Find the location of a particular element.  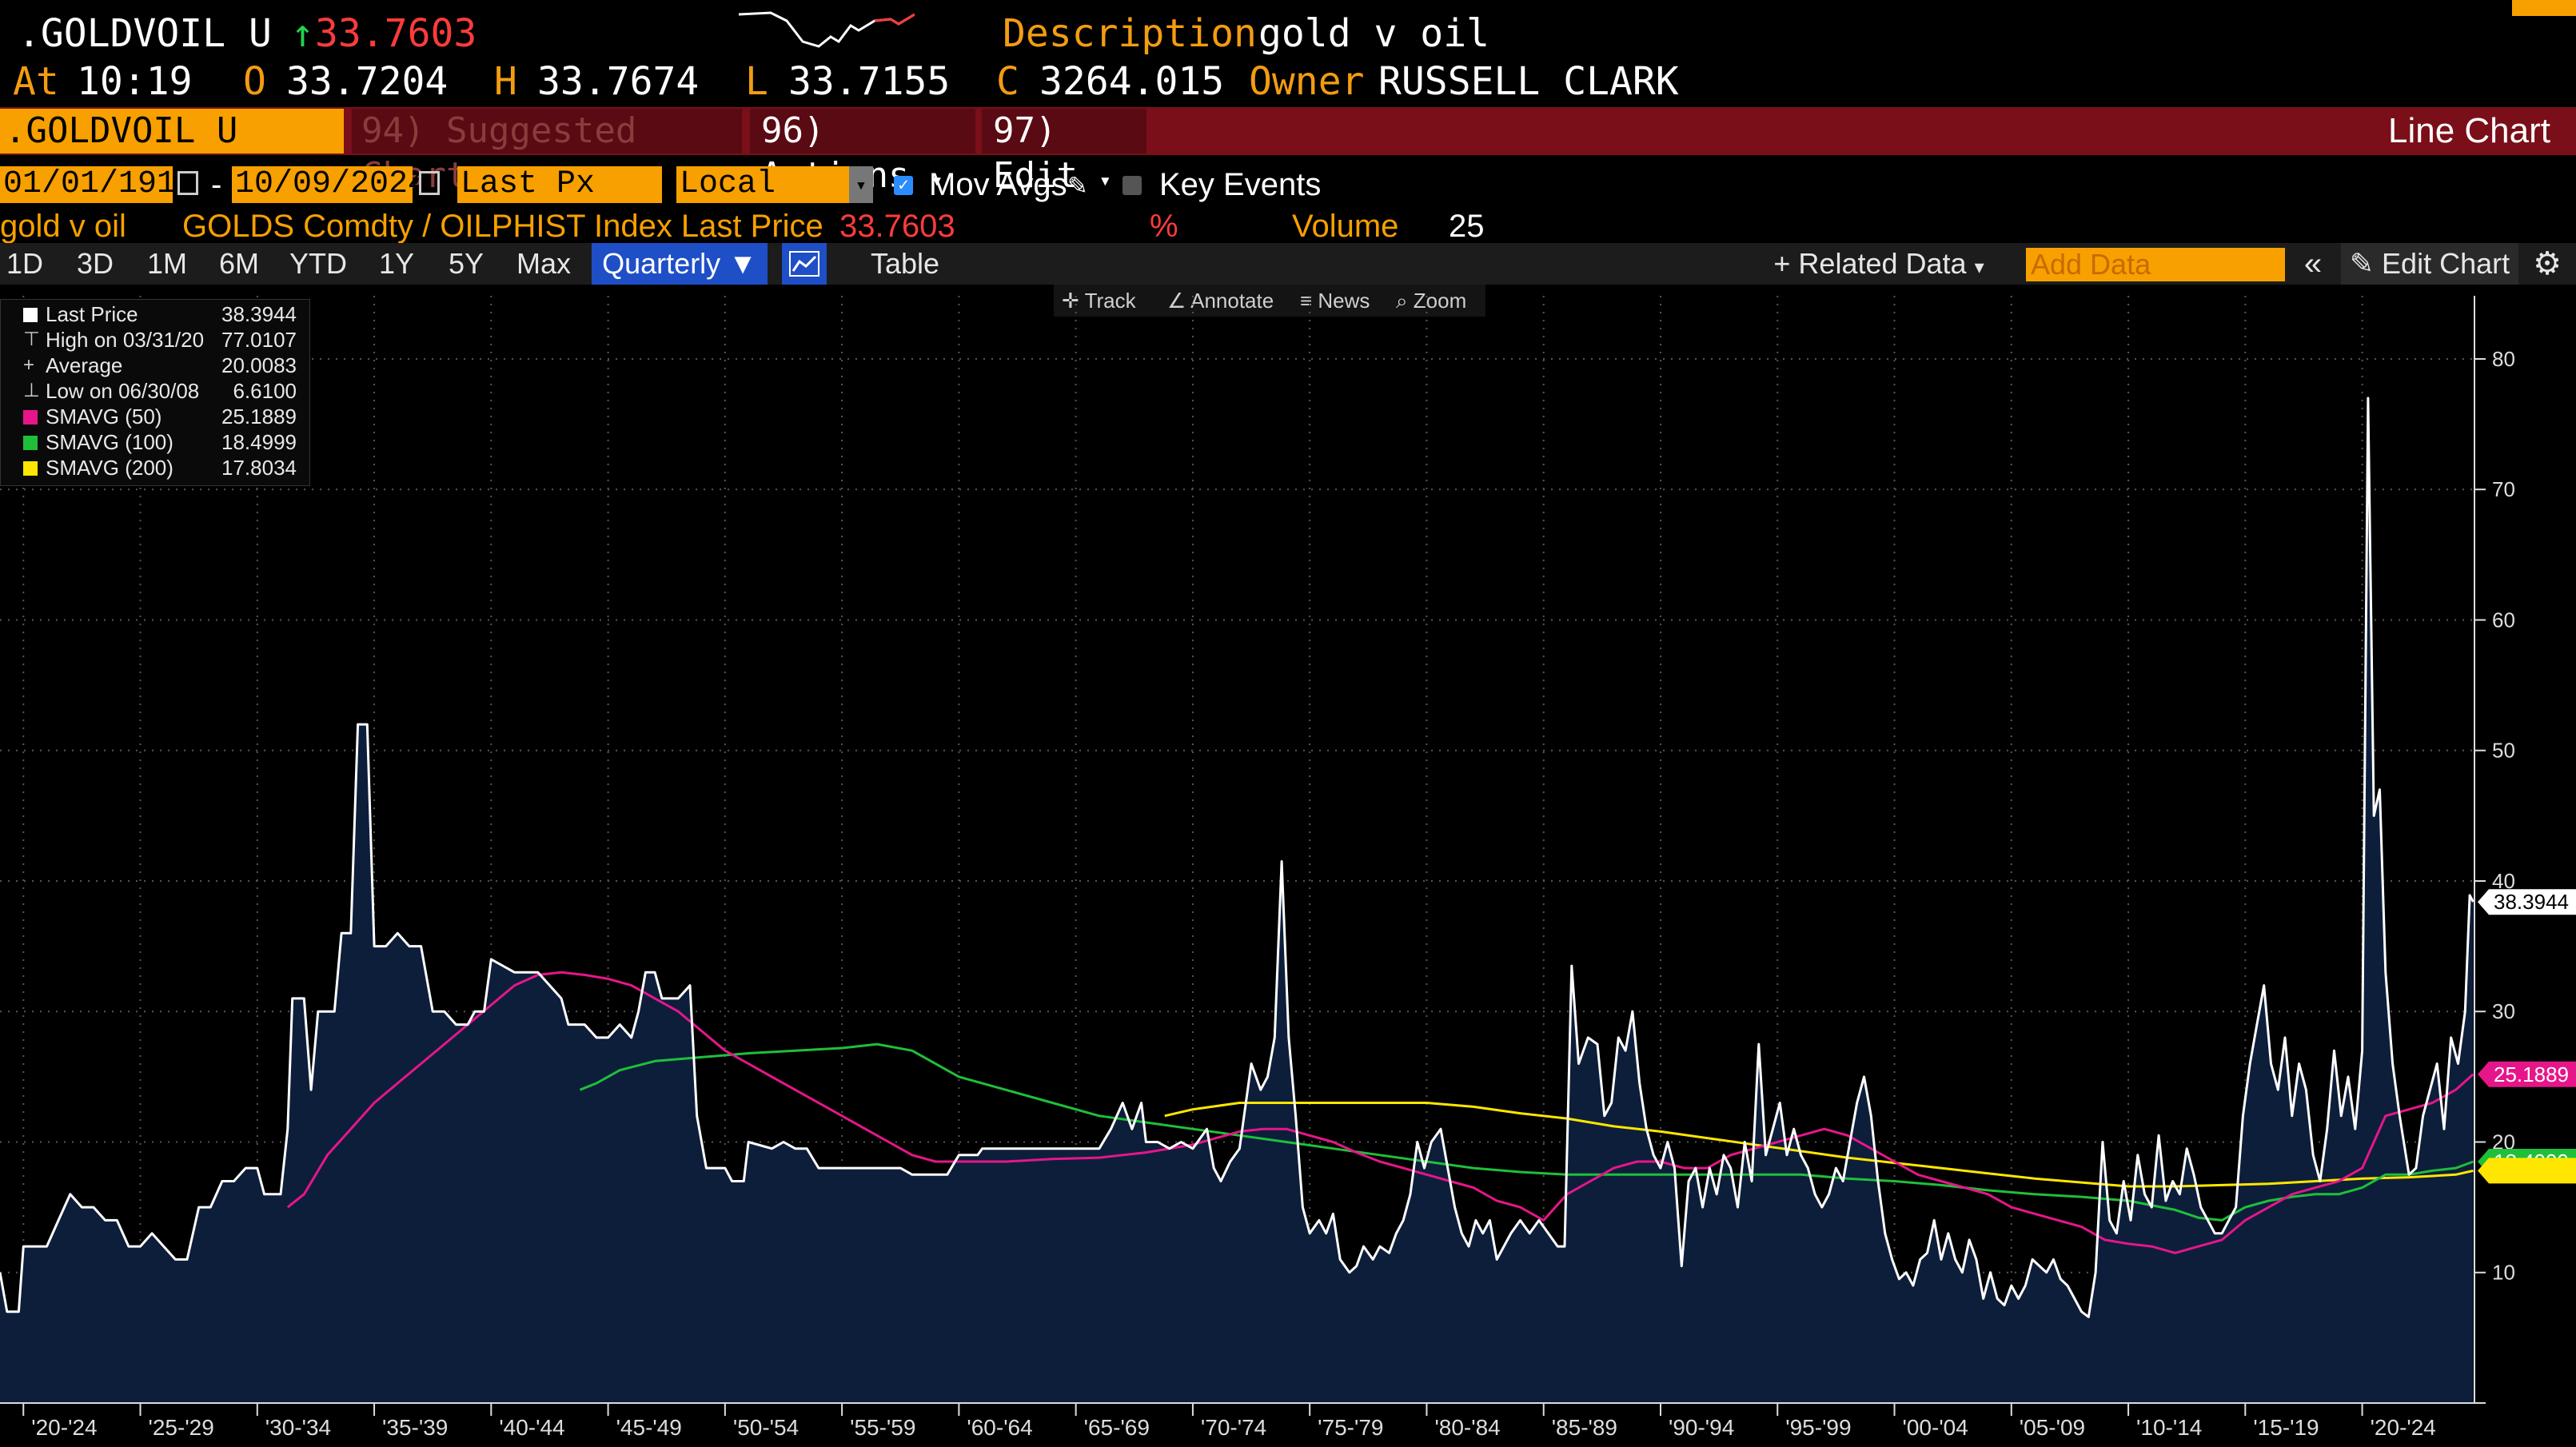

period-ytd: YTD is located at coordinates (318, 263).